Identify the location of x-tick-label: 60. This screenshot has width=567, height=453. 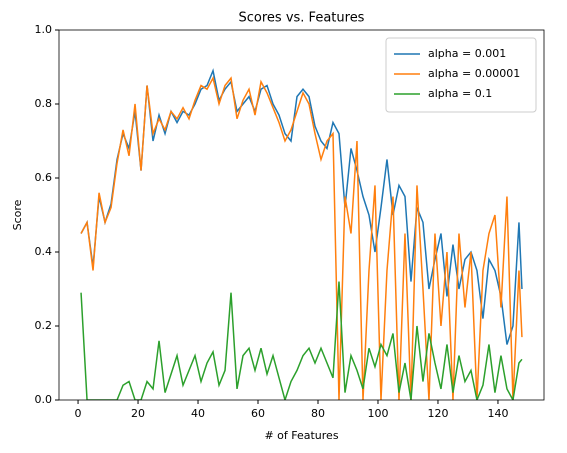
(258, 413).